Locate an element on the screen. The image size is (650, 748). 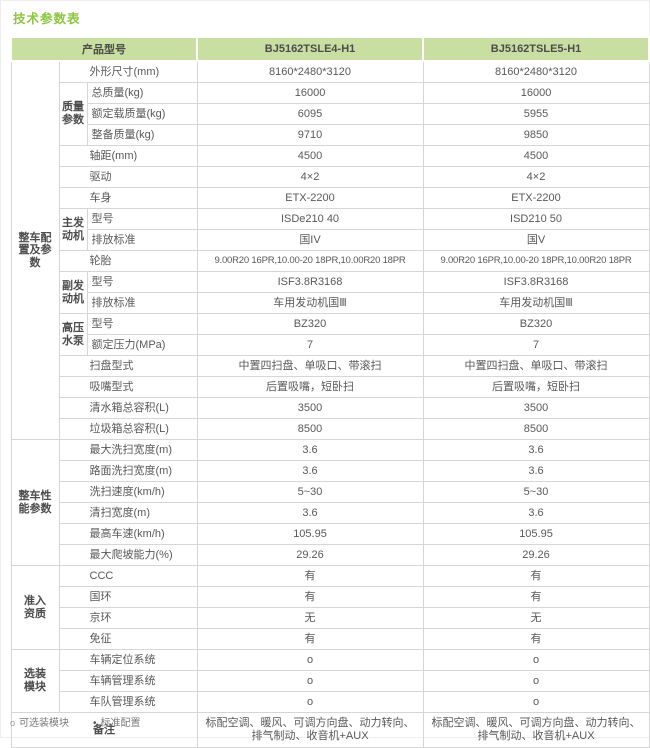
model1-value: 无 is located at coordinates (310, 618).